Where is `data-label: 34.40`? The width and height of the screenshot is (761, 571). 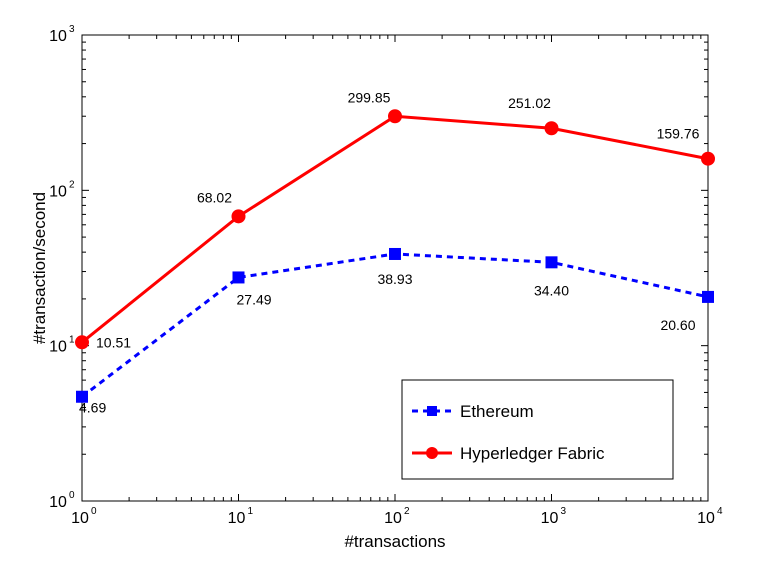 data-label: 34.40 is located at coordinates (551, 290).